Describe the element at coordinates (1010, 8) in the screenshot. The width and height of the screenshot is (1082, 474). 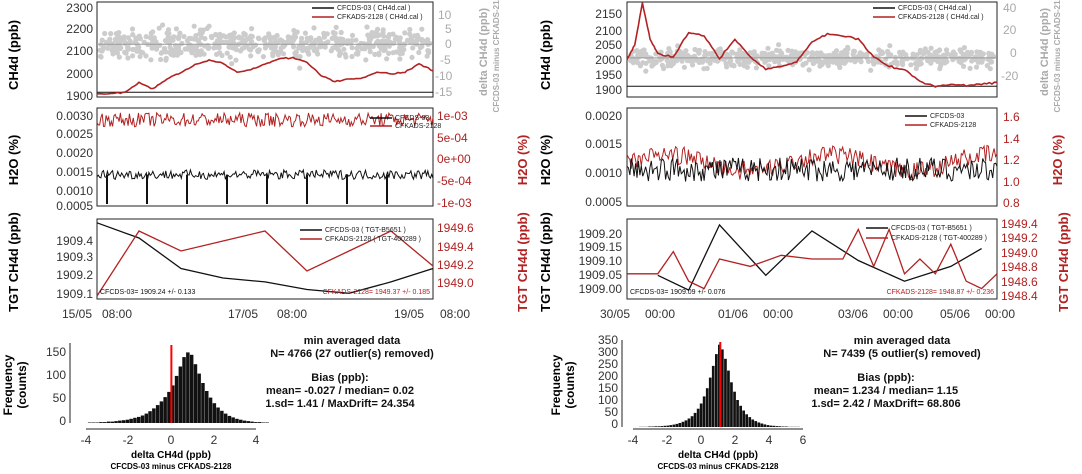
I see `y2-tick: 40` at that location.